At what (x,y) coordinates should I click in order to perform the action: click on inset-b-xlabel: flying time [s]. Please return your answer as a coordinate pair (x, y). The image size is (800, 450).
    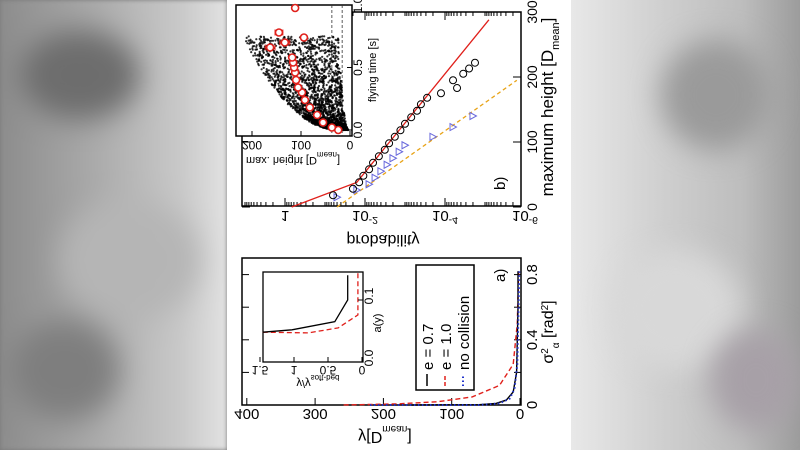
    Looking at the image, I should click on (373, 70).